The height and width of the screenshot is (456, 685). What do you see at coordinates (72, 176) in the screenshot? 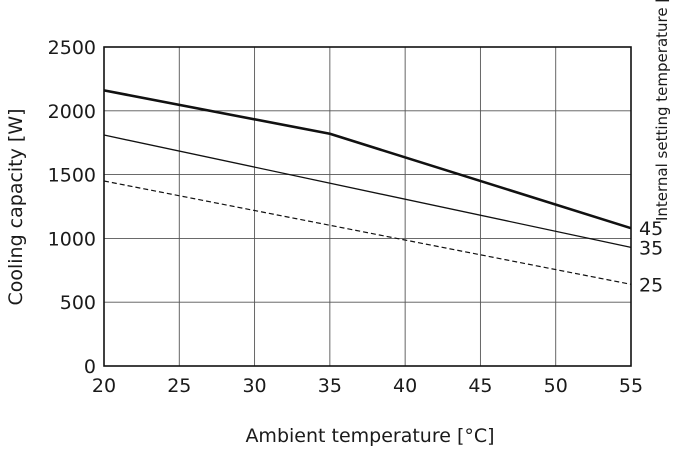
I see `y-tick-label: 1500` at bounding box center [72, 176].